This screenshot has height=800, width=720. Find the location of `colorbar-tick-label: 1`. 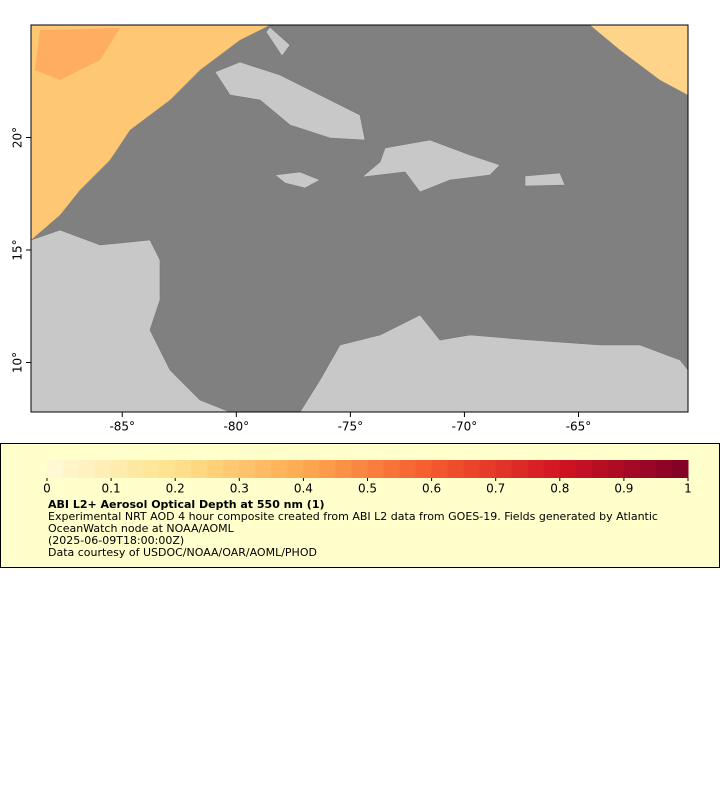

colorbar-tick-label: 1 is located at coordinates (688, 489).